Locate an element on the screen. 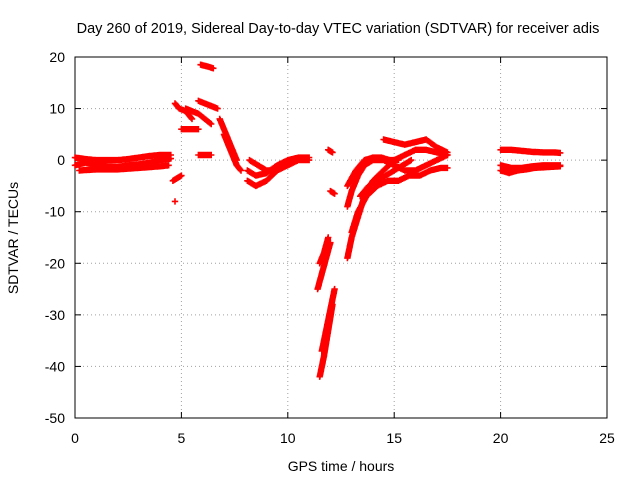  series-seg-ae is located at coordinates (530, 170).